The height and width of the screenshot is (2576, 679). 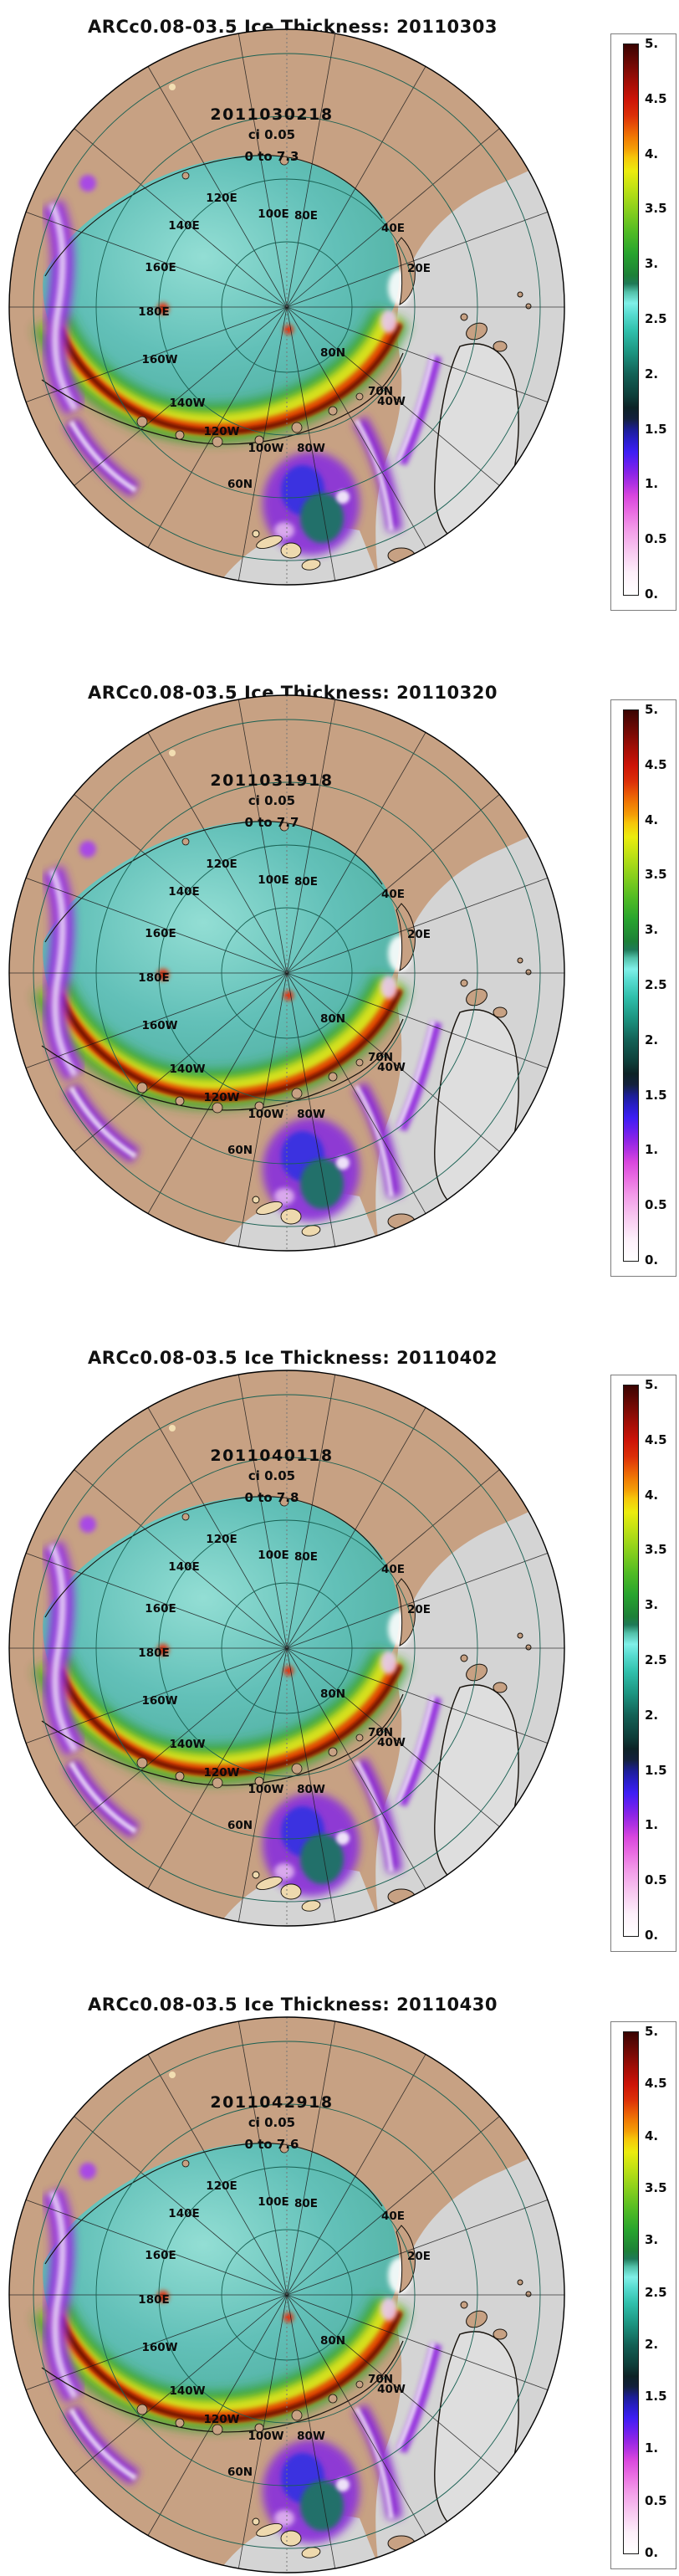 I want to click on colorbar-tick-label: 4., so click(x=652, y=2136).